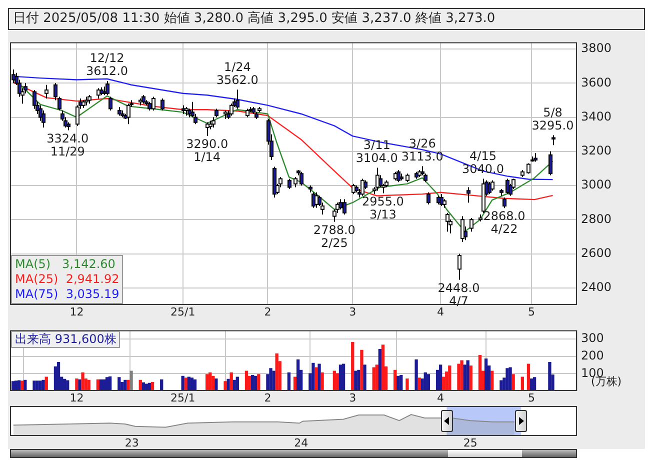  Describe the element at coordinates (237, 73) in the screenshot. I see `annotation: 1/24 3562.0` at that location.